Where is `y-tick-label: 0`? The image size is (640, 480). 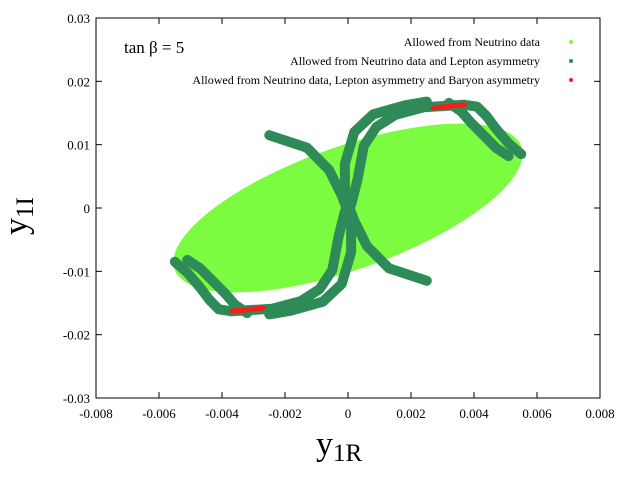 y-tick-label: 0 is located at coordinates (87, 208).